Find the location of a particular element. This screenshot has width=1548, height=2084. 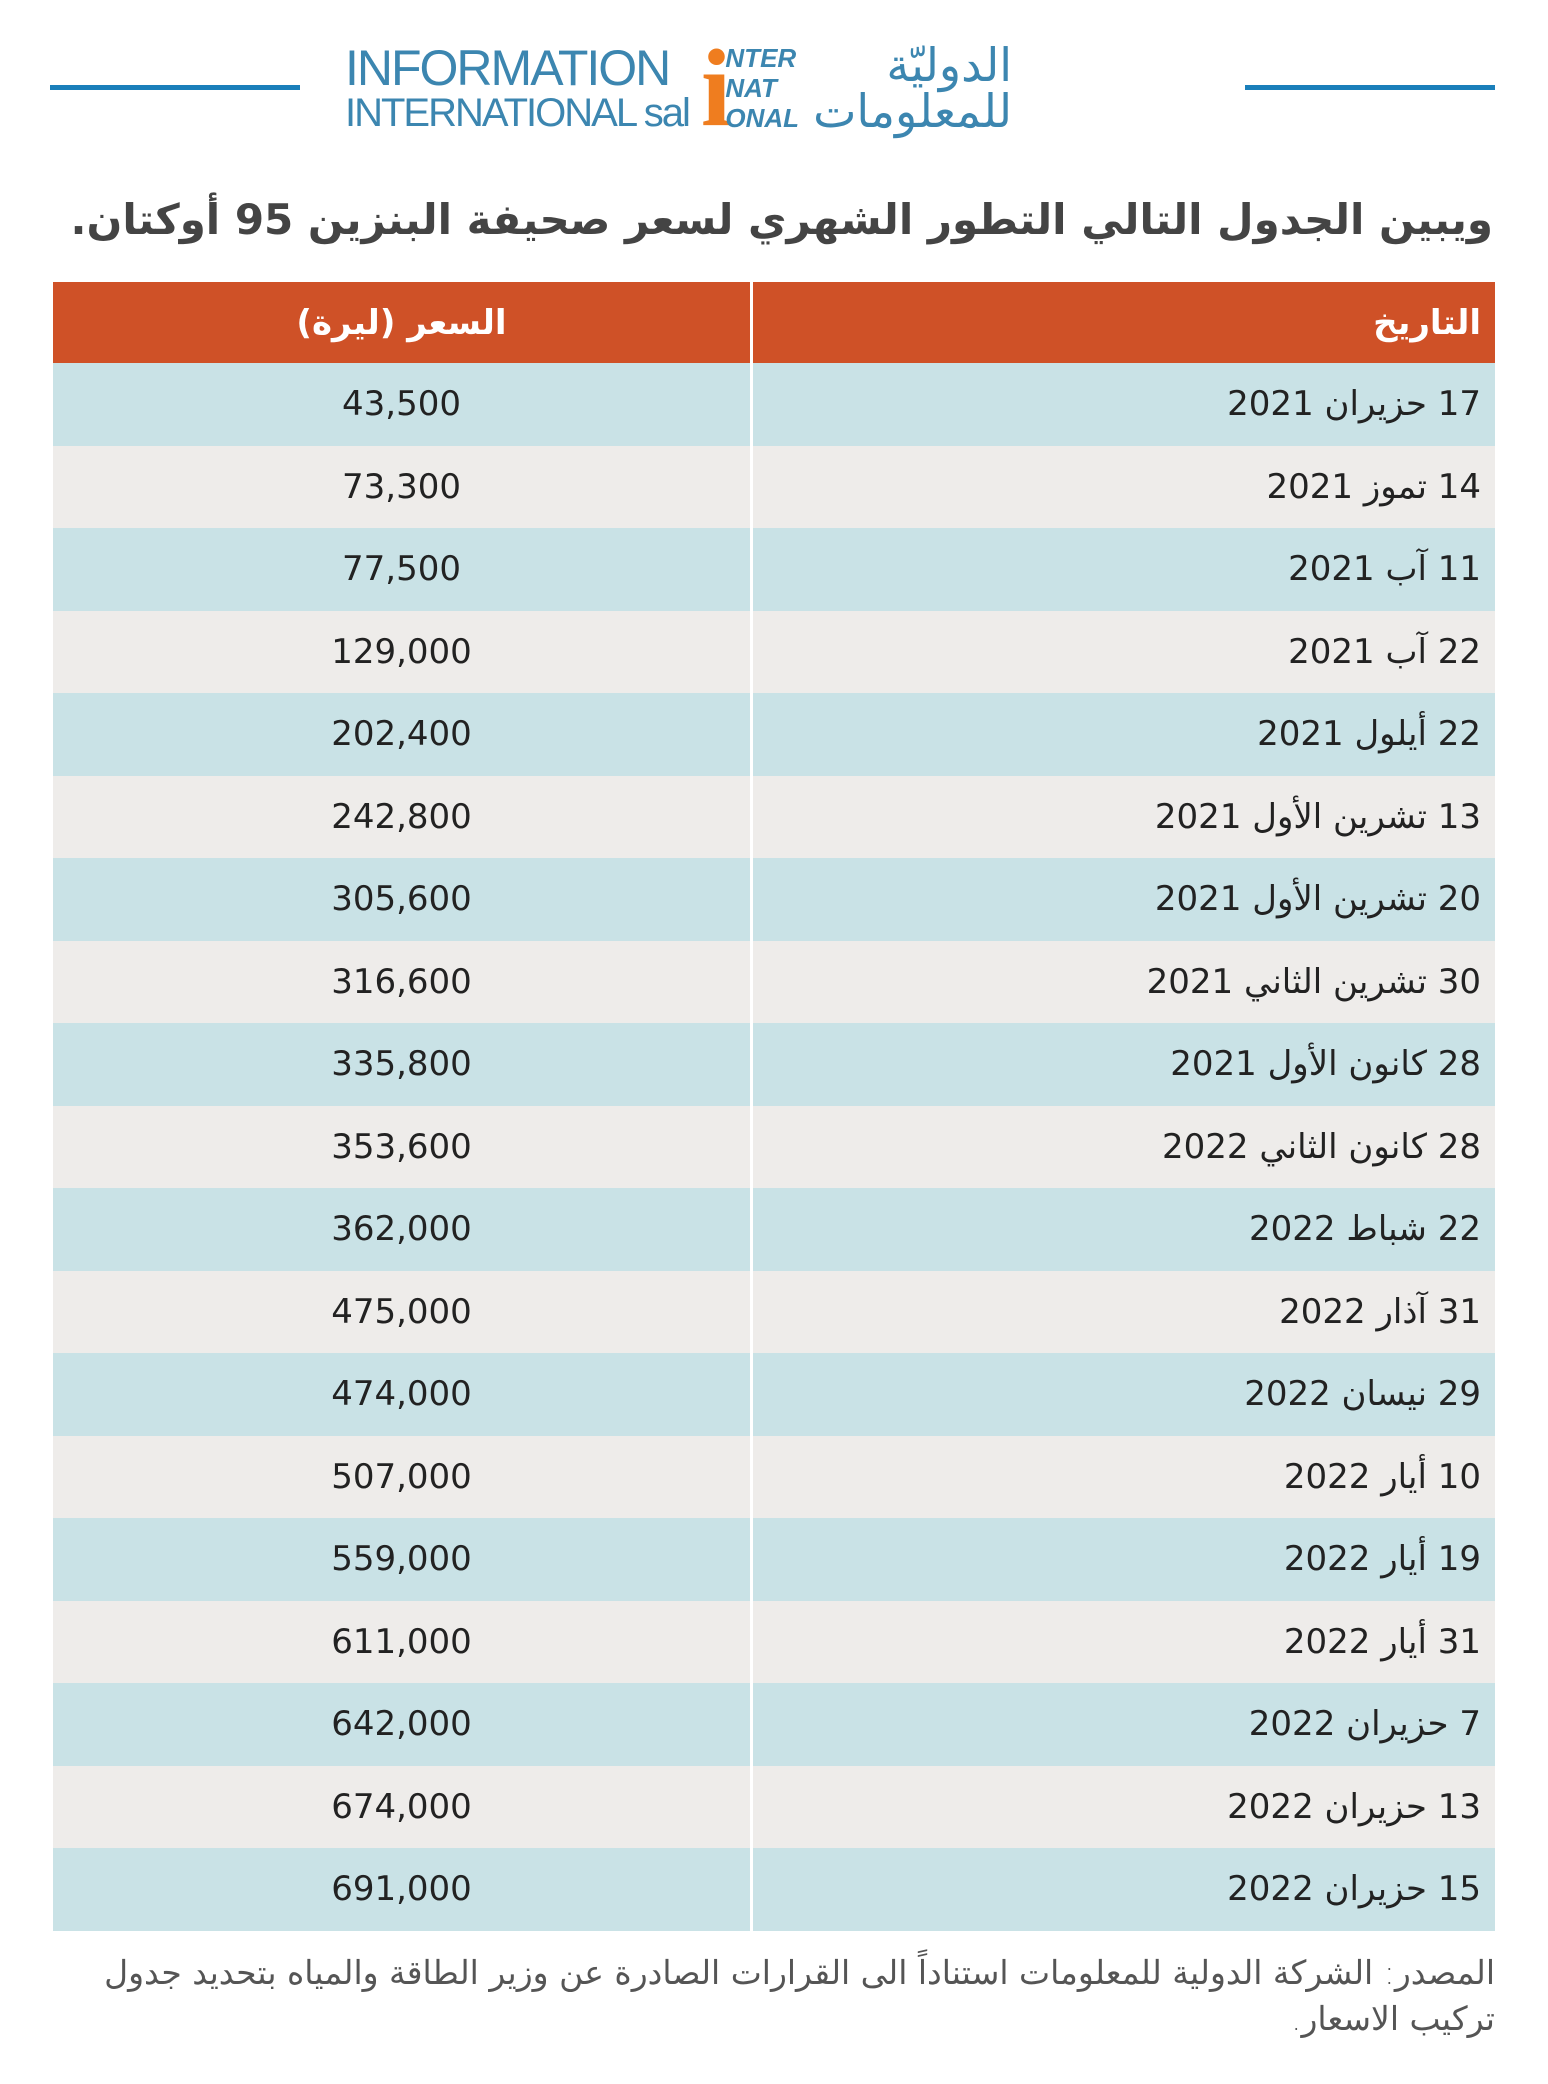

table-row: 13 حزيران 2022 674,000 is located at coordinates (774, 1806).